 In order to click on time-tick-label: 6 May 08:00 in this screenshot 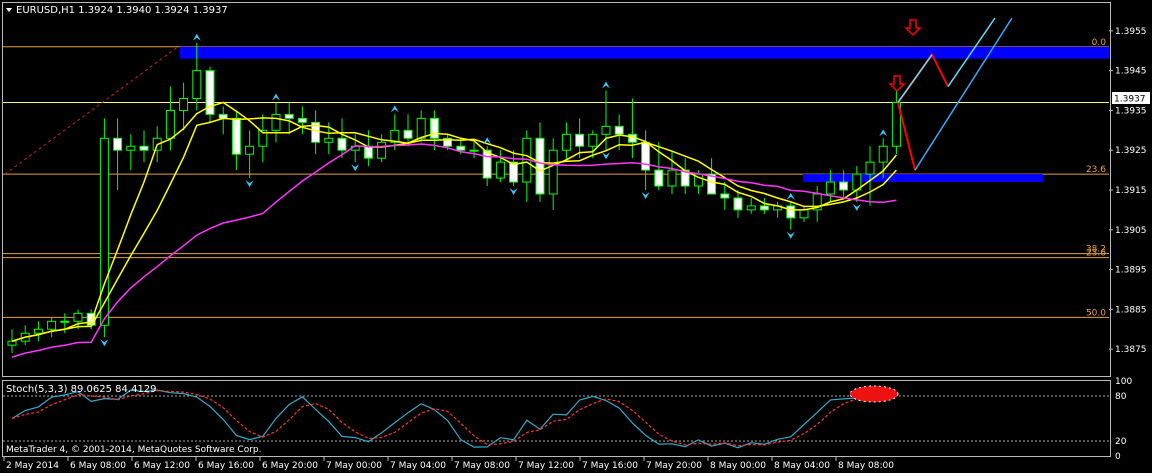, I will do `click(98, 466)`.